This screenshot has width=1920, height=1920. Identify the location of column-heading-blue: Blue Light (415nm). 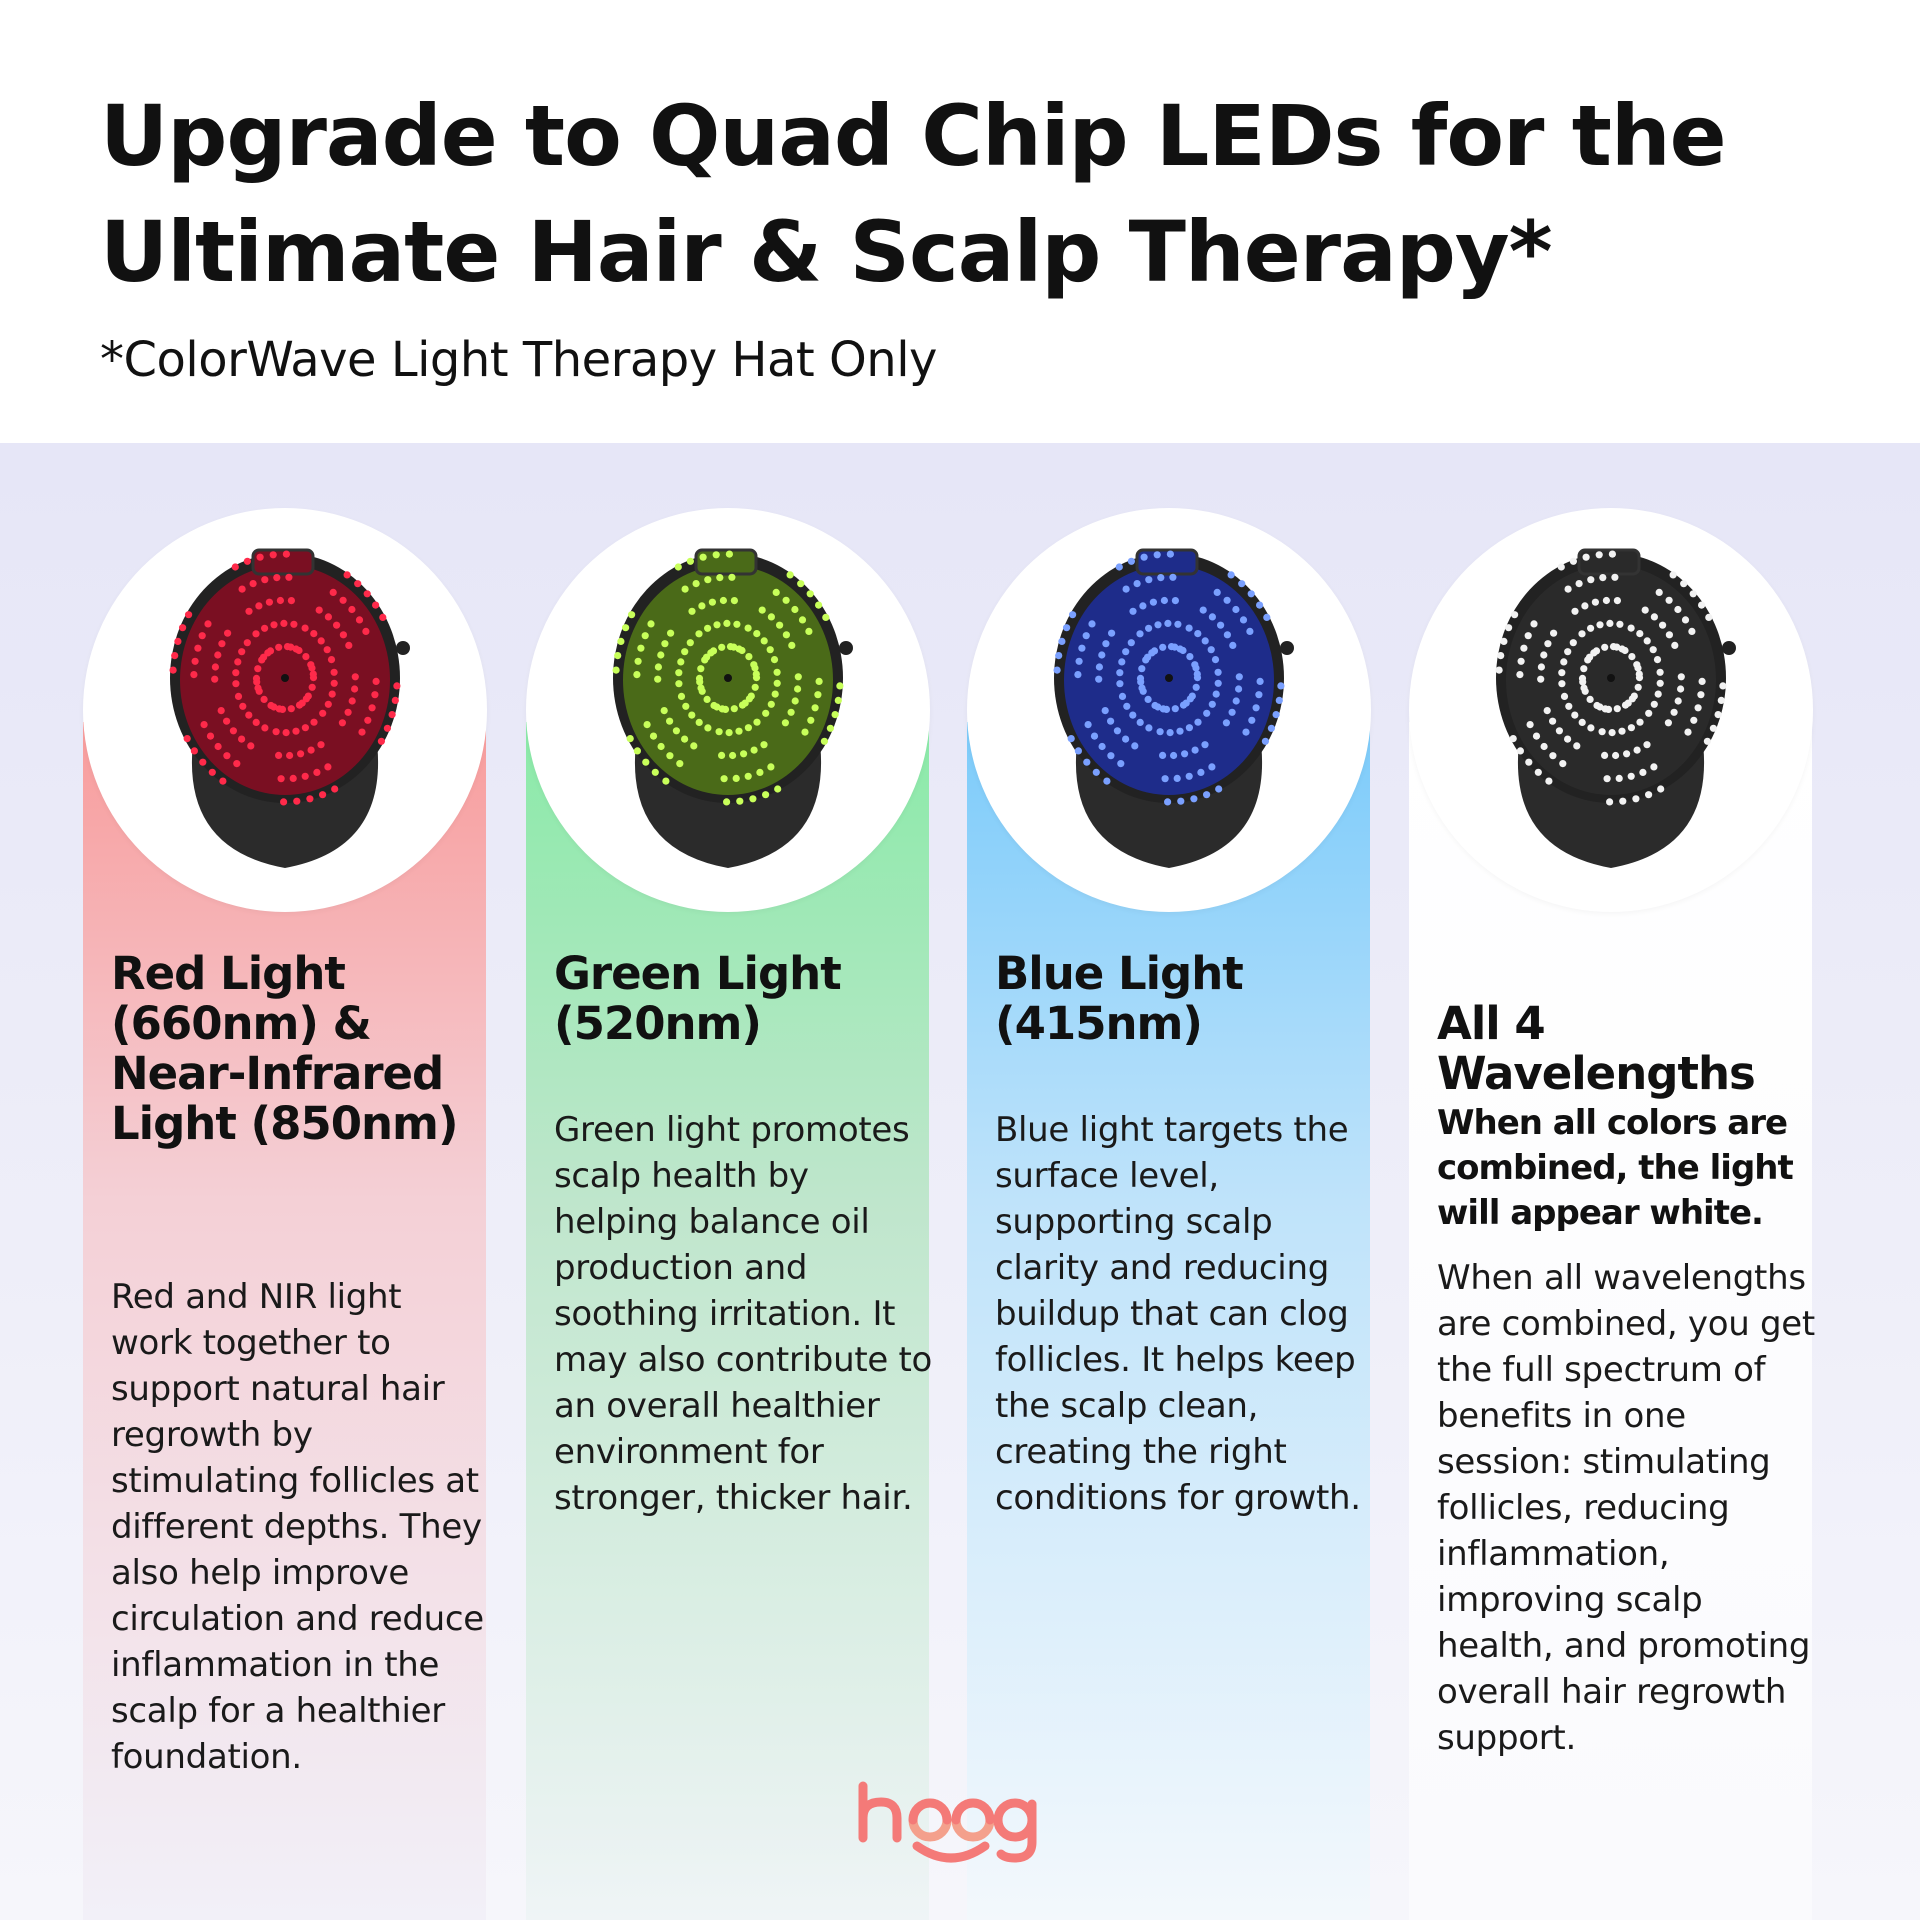
(1185, 999).